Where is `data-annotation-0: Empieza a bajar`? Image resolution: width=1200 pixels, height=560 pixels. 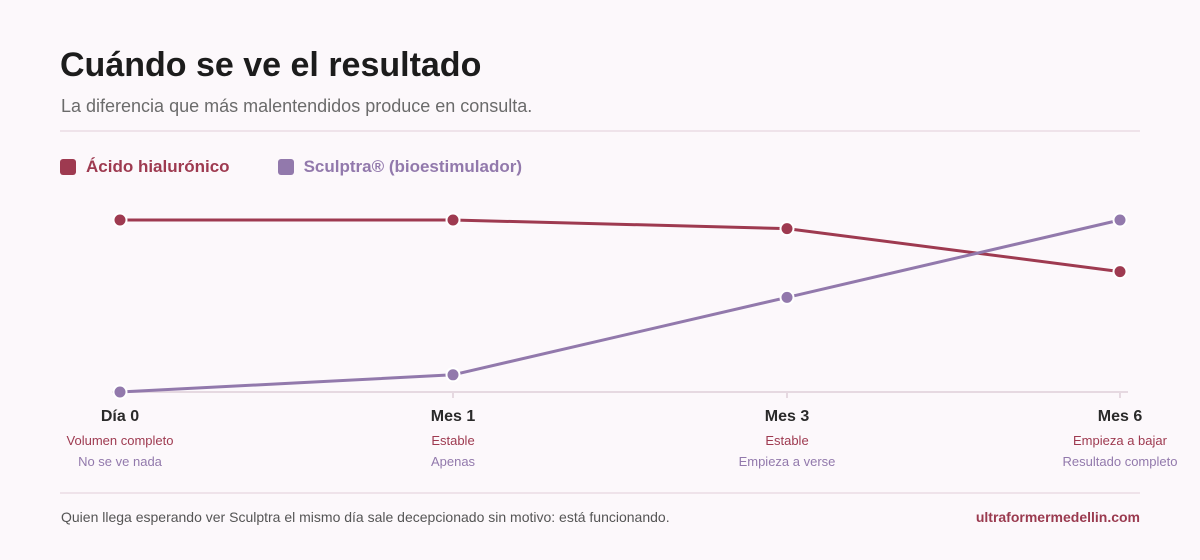
data-annotation-0: Empieza a bajar is located at coordinates (1120, 440).